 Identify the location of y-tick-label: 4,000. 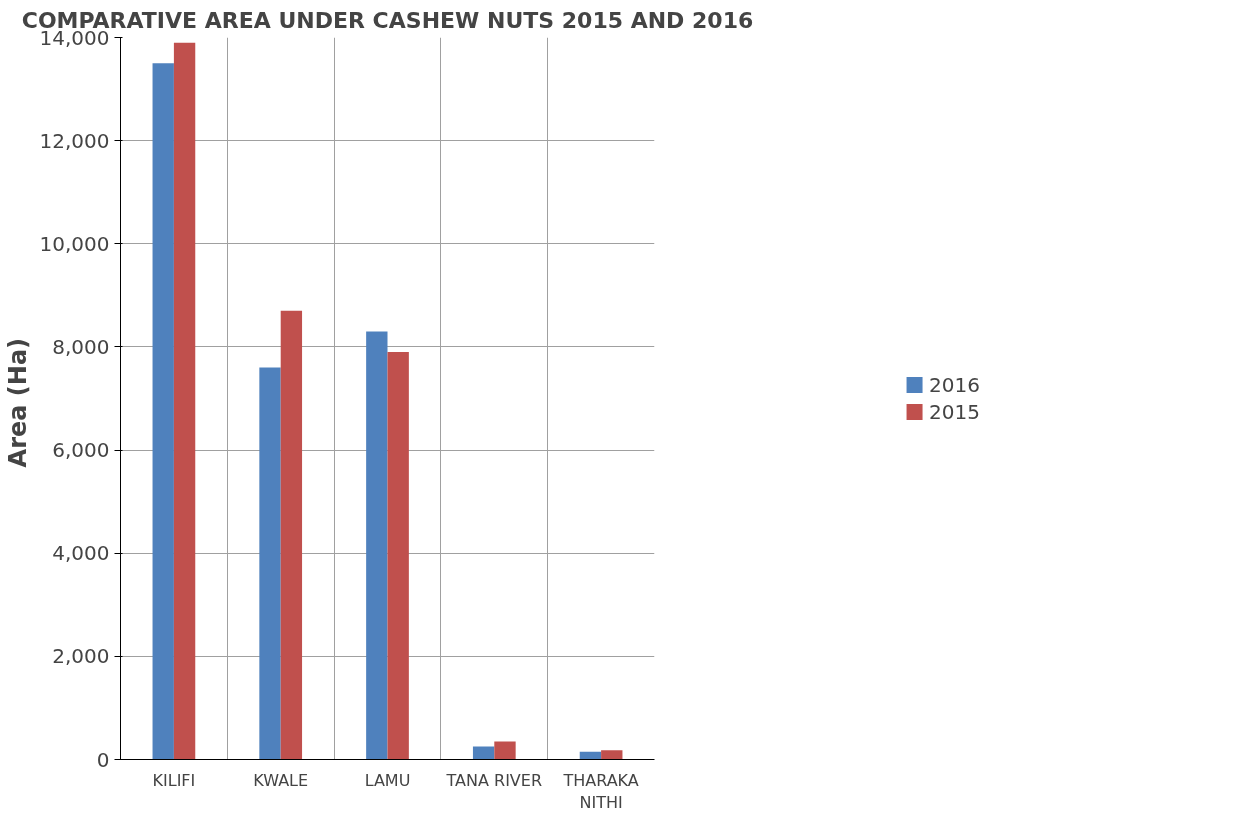
(81, 553).